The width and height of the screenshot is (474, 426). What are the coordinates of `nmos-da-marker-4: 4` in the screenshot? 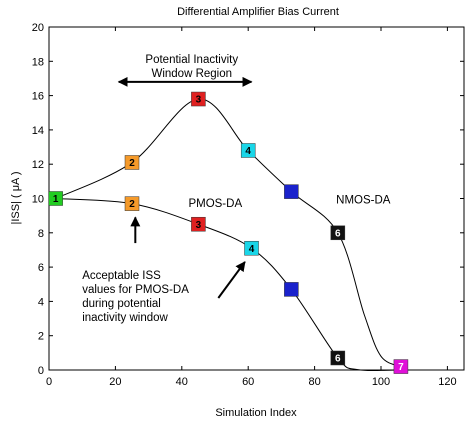 It's located at (248, 150).